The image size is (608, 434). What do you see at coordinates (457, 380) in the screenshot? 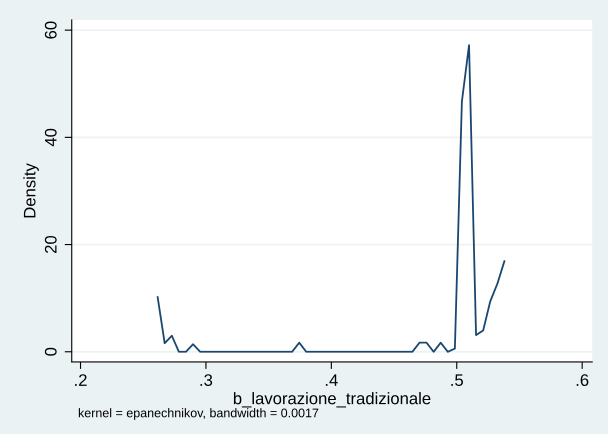
I see `x-tick-label: .5` at bounding box center [457, 380].